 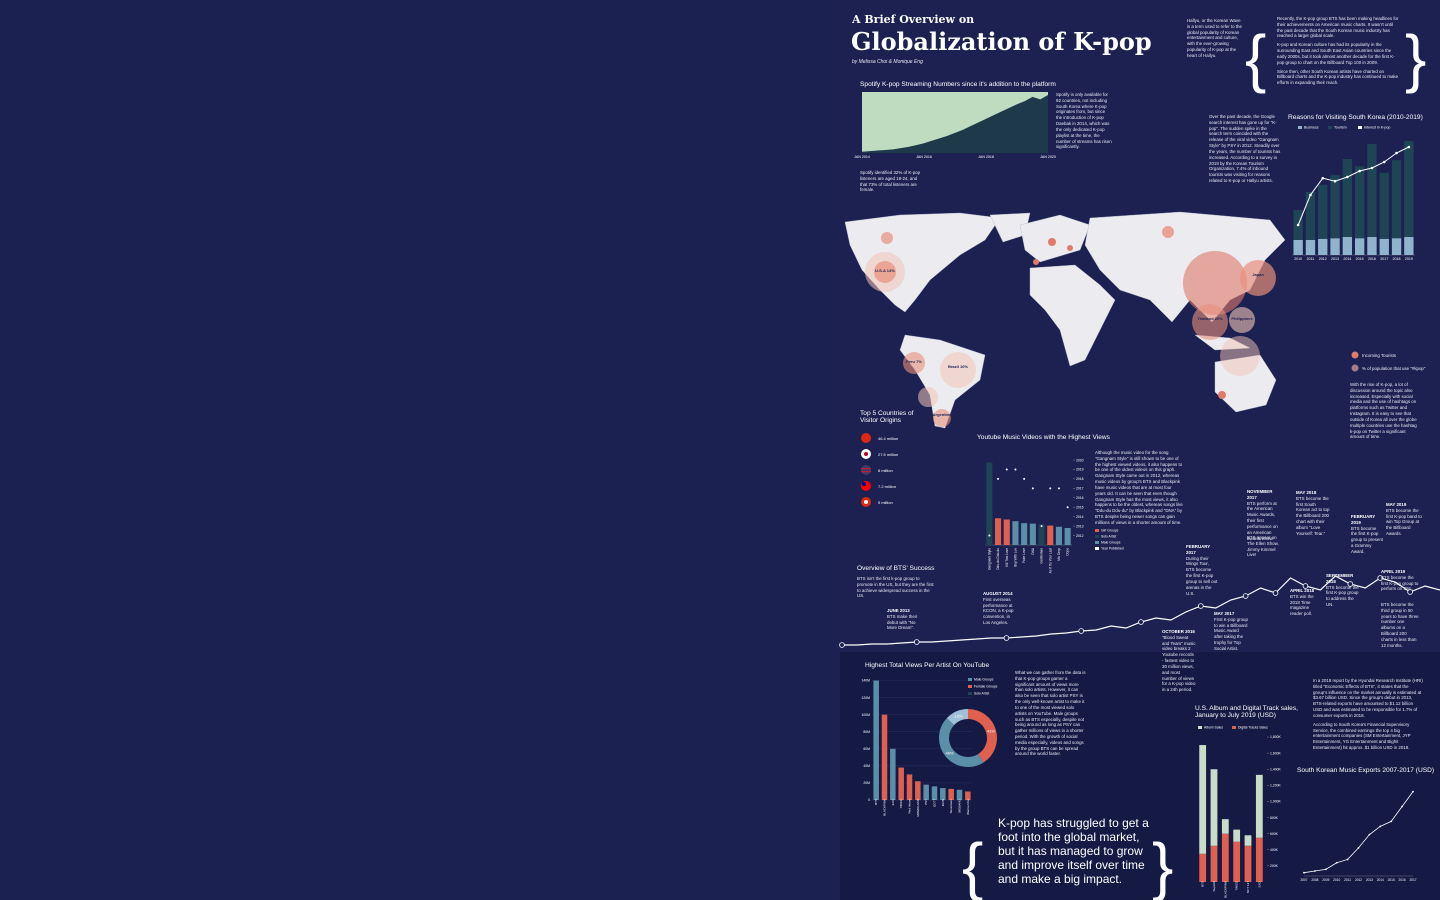 I want to click on x-tick-label: NCT 127, so click(x=1248, y=887).